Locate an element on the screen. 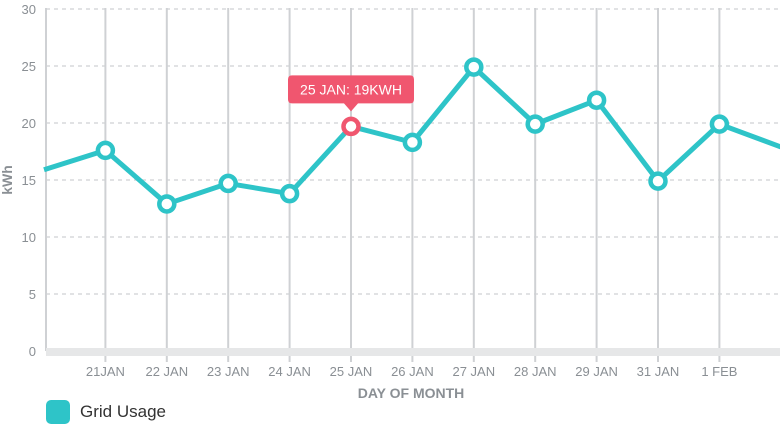  x-tick-label: 31 JAN is located at coordinates (658, 371).